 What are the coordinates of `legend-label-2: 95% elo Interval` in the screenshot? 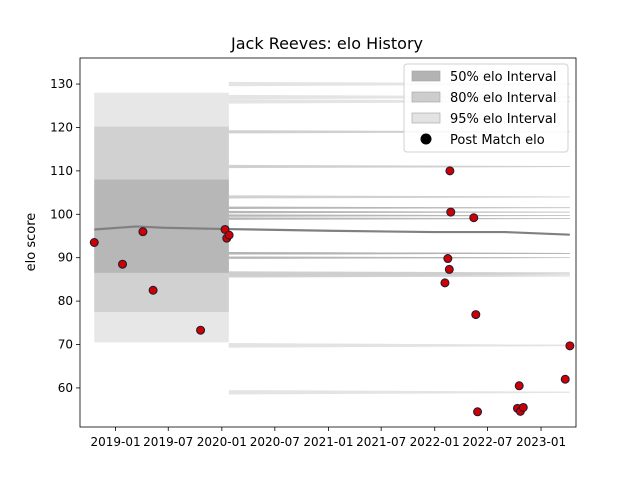 It's located at (503, 119).